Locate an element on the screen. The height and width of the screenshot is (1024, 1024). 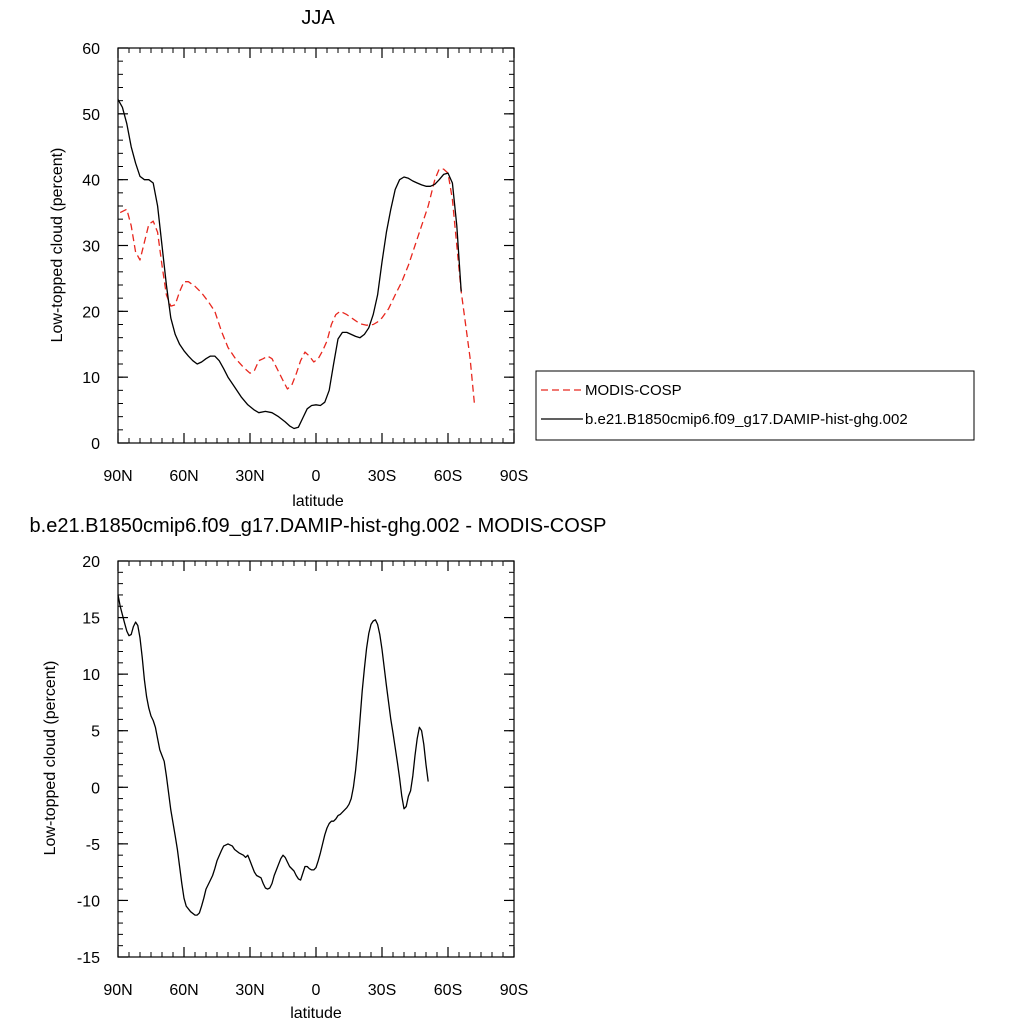
lines-top is located at coordinates (296, 264).